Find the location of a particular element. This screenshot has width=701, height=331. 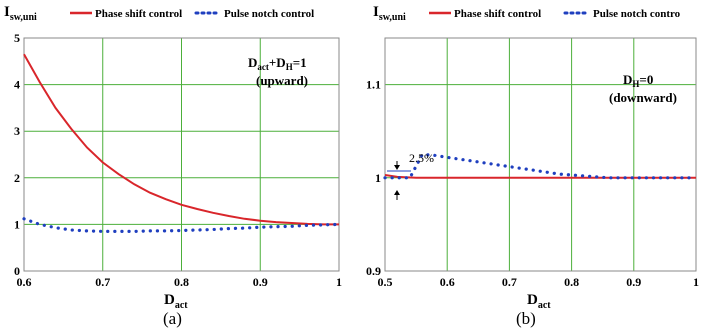

difference-marker is located at coordinates (399, 180).